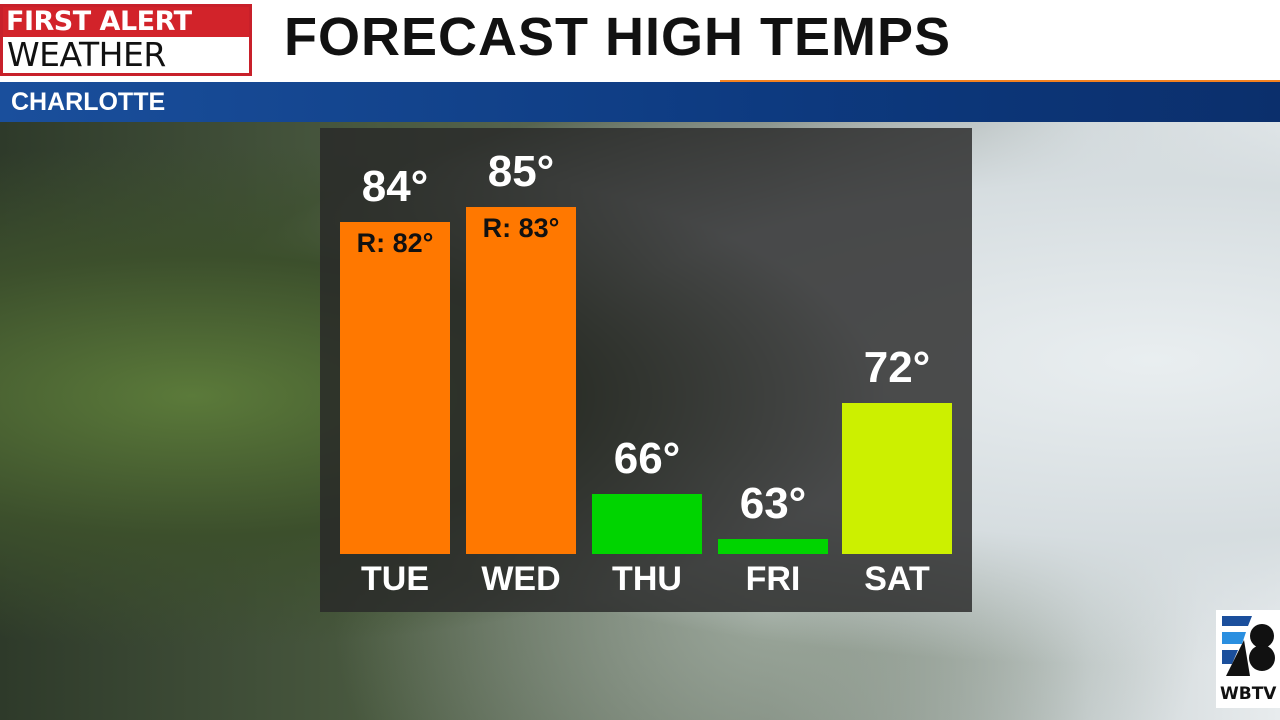 The width and height of the screenshot is (1280, 720). I want to click on value-label: 72°, so click(897, 367).